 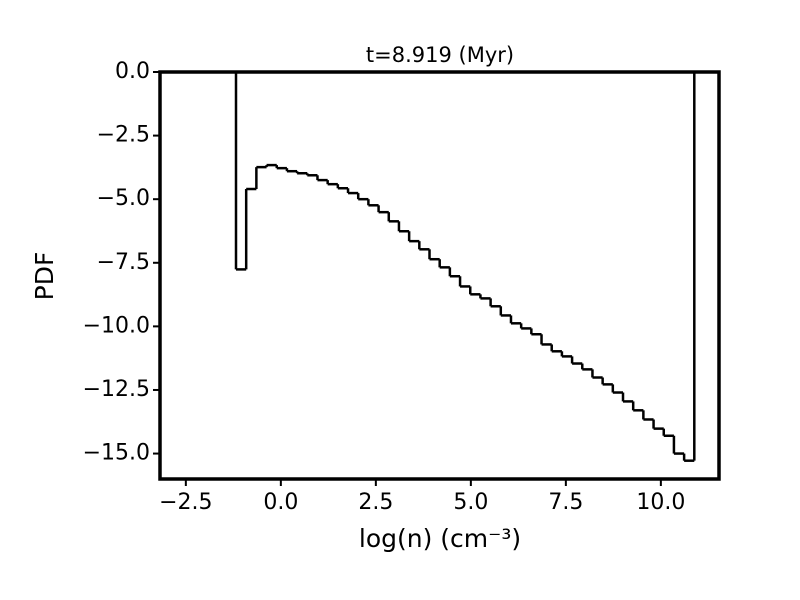 What do you see at coordinates (116, 453) in the screenshot?
I see `y-tick-label: −15.0` at bounding box center [116, 453].